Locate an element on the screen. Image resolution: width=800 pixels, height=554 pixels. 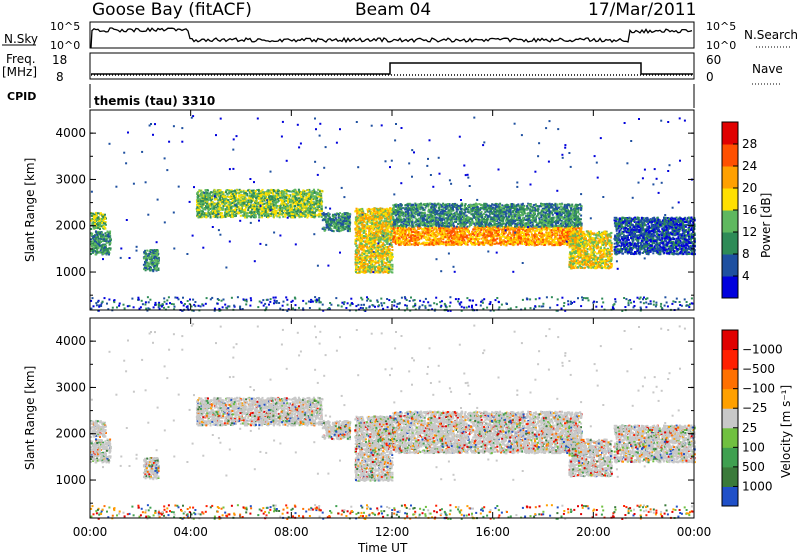
noise-tick-bottom-right: 10^0 is located at coordinates (721, 45).